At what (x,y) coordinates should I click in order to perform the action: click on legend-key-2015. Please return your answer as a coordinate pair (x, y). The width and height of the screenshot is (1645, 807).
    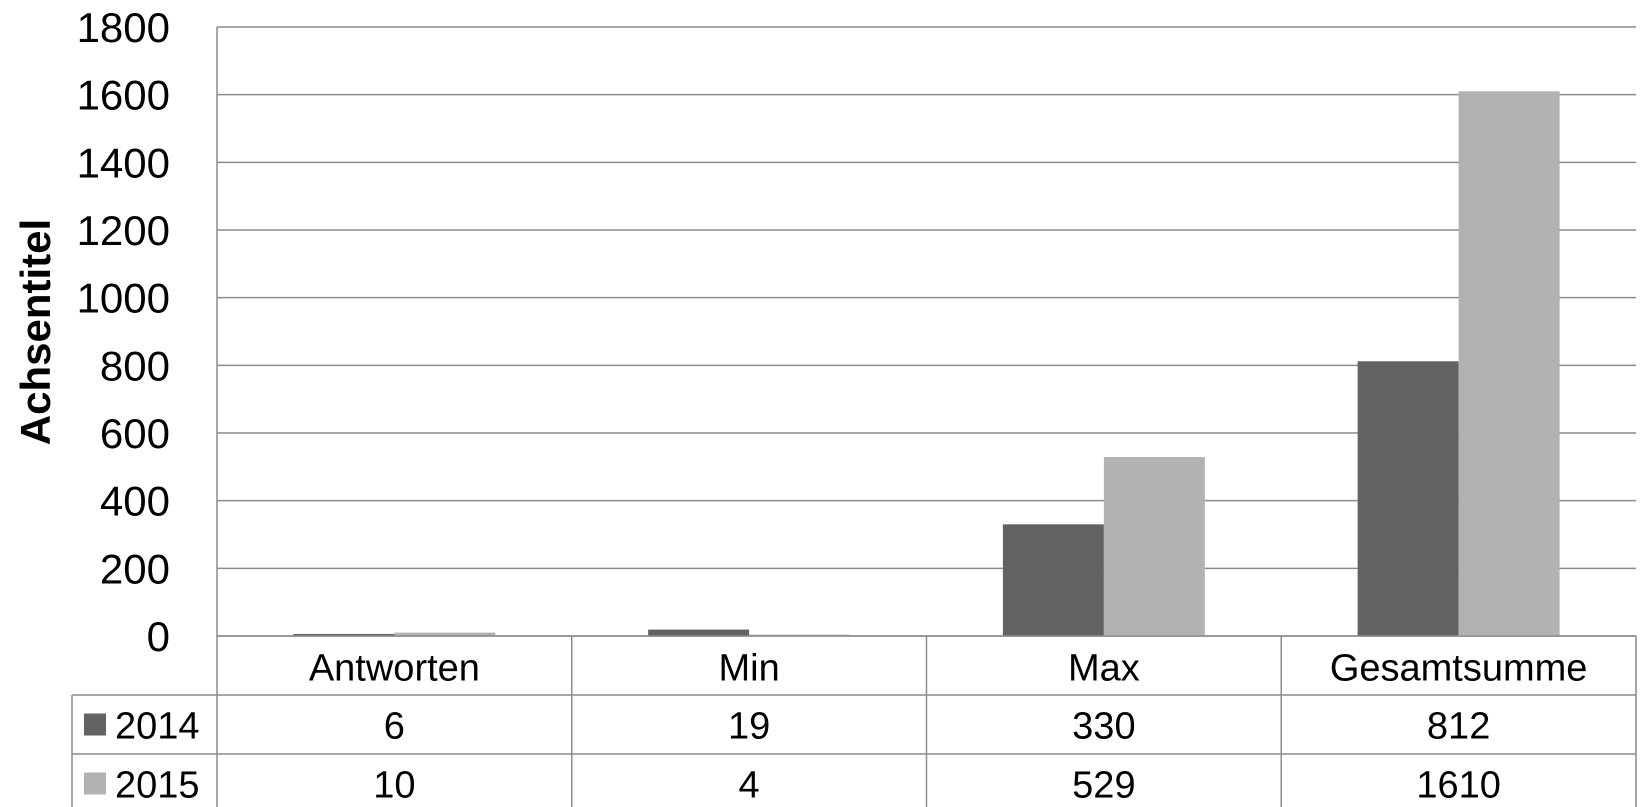
    Looking at the image, I should click on (95, 783).